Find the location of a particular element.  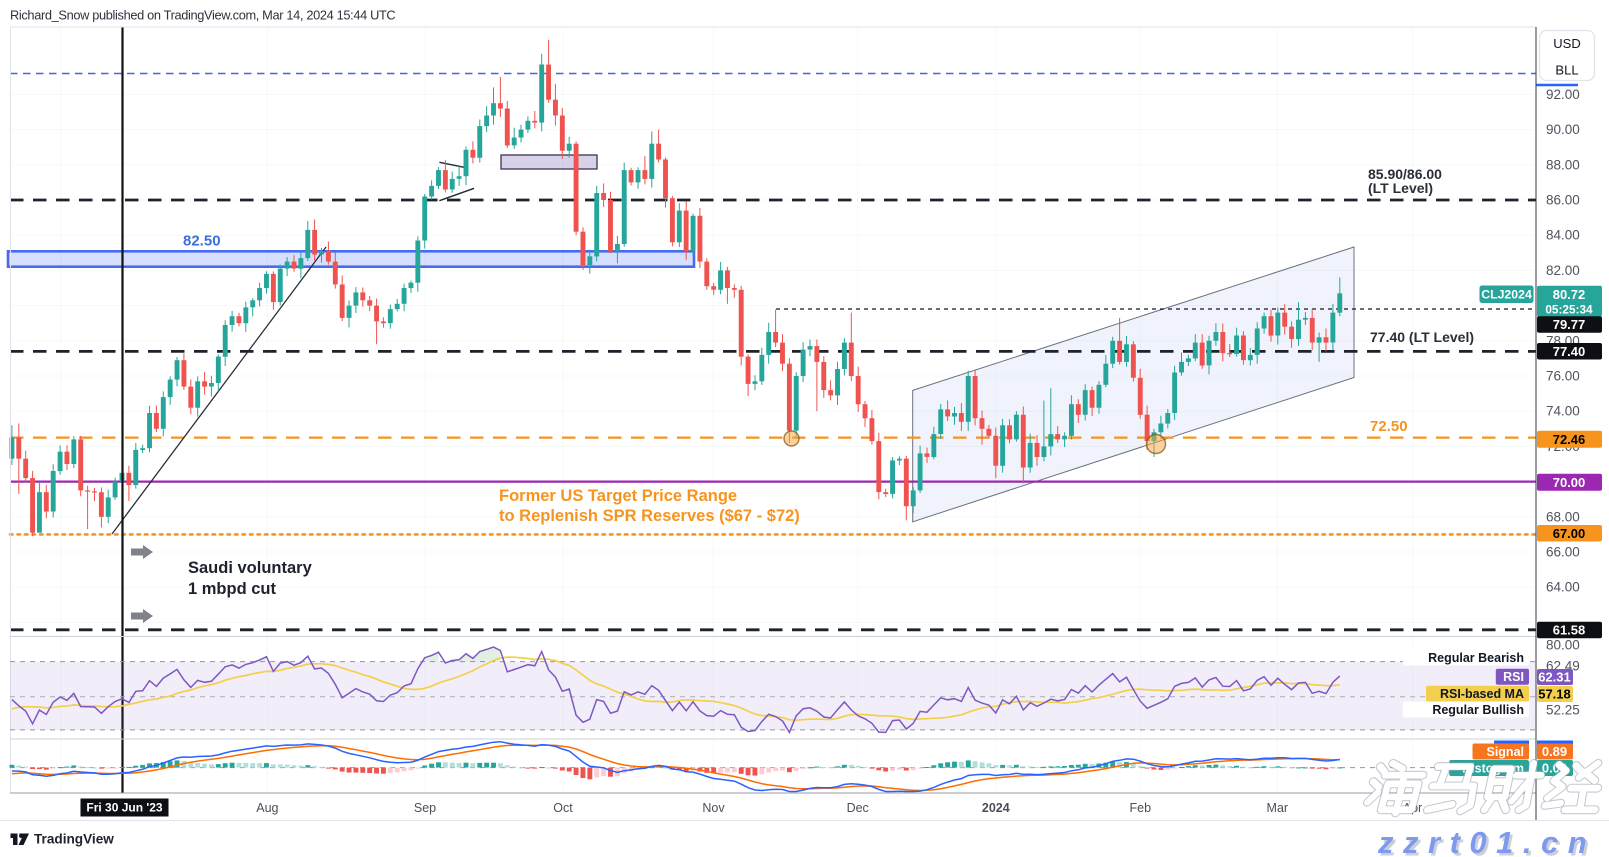

svg-text: Fri 30 Jun '23 is located at coordinates (124, 808).